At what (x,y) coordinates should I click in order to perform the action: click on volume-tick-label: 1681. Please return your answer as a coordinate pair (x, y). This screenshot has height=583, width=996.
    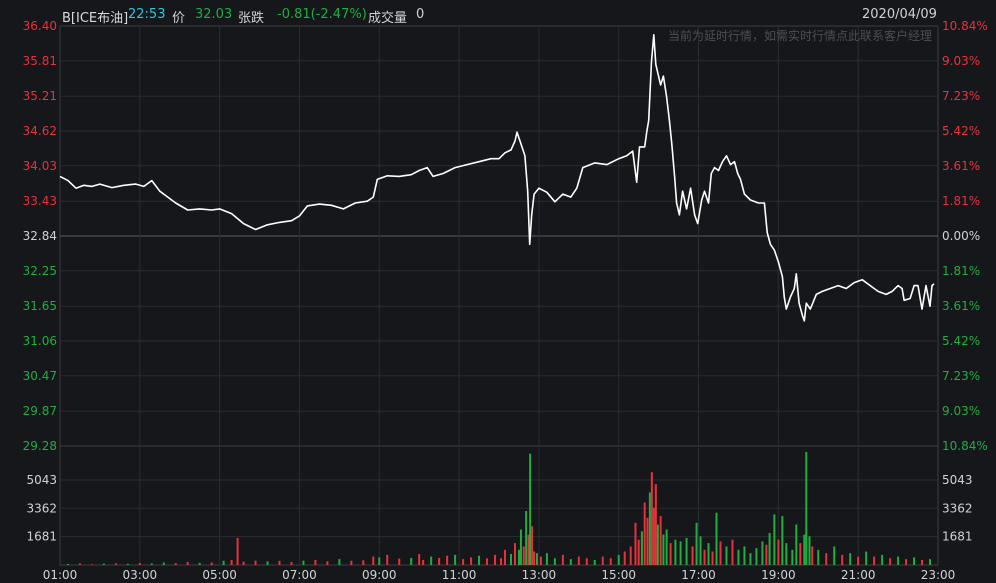
    Looking at the image, I should click on (41, 537).